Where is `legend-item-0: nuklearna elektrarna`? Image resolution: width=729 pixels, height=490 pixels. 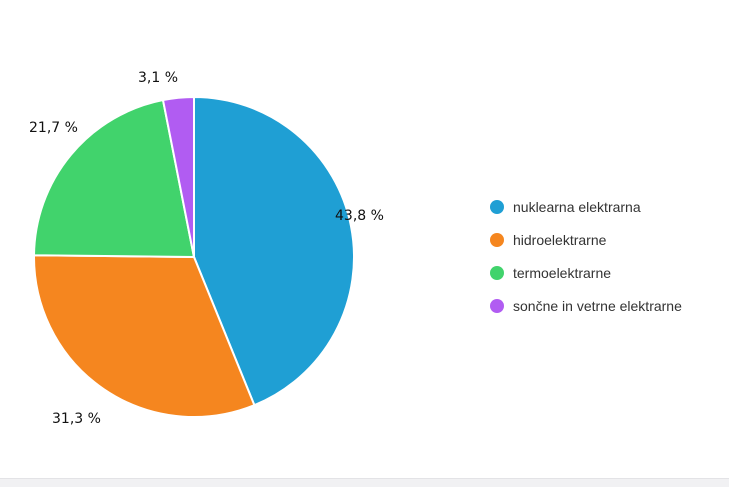
legend-item-0: nuklearna elektrarna is located at coordinates (565, 207).